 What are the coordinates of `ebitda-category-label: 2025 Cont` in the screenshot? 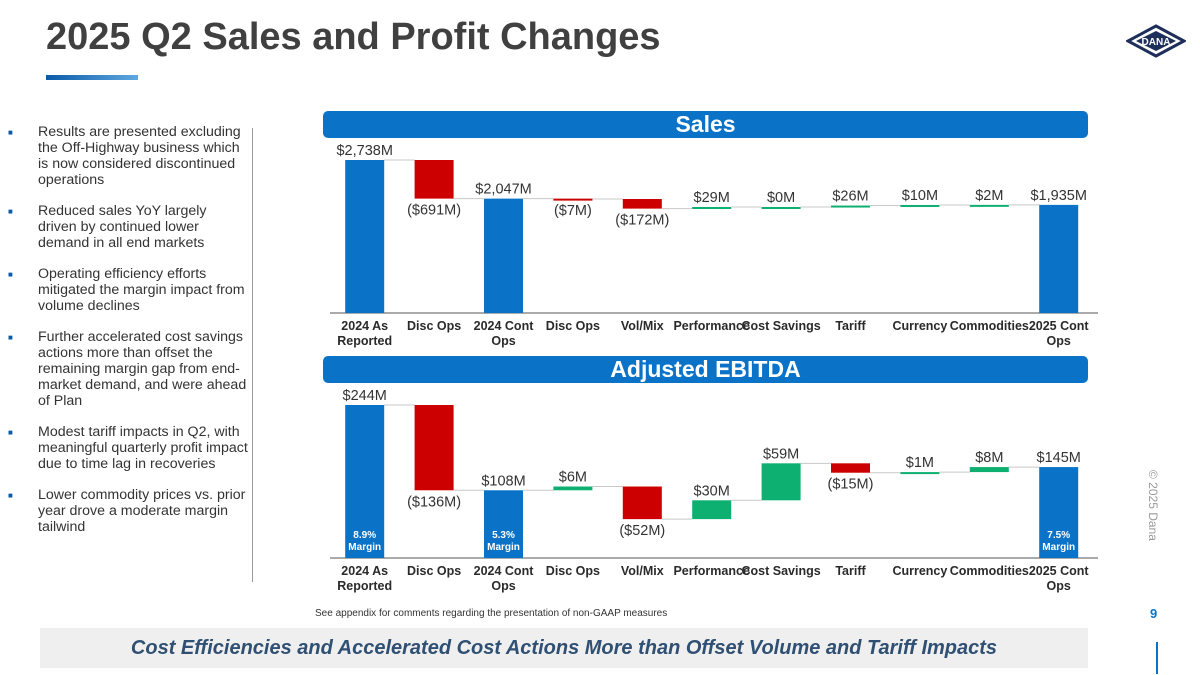 It's located at (1059, 571).